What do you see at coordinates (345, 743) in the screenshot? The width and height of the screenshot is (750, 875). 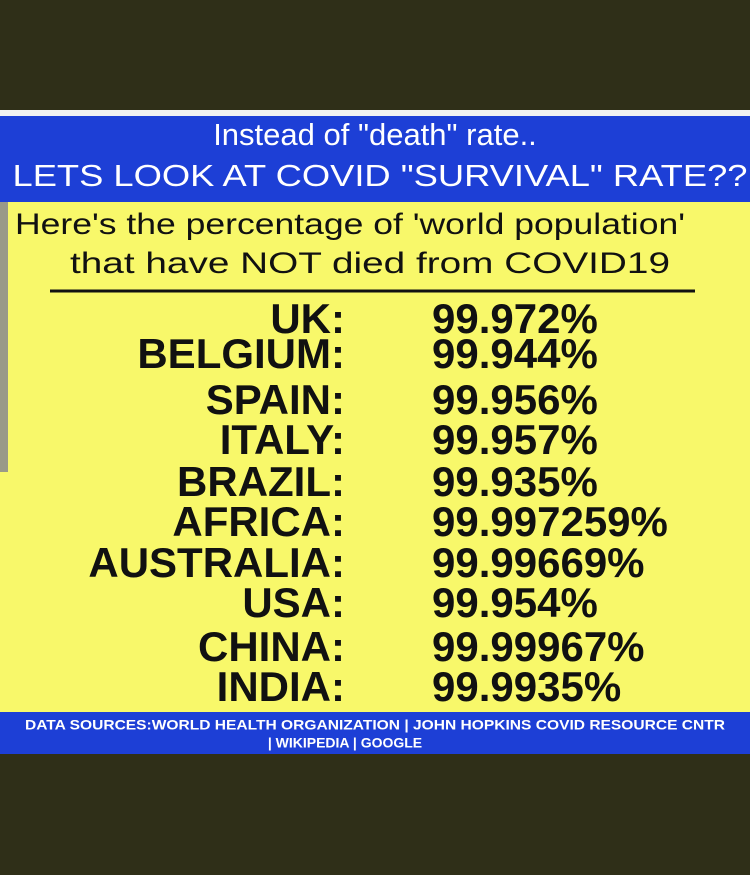 I see `footer-line: | WIKIPEDIA | GOOGLE` at bounding box center [345, 743].